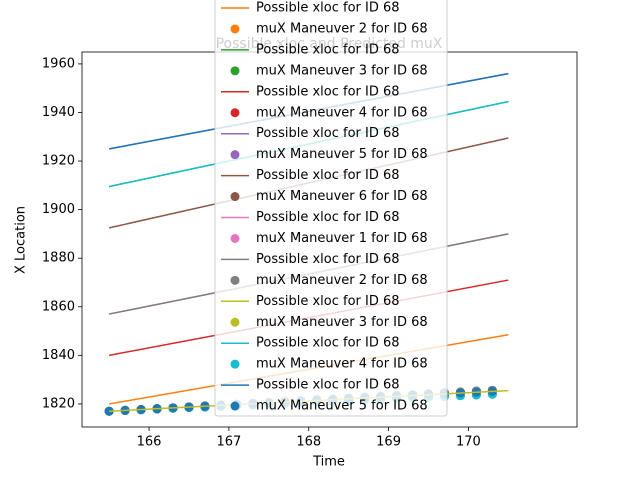 The height and width of the screenshot is (480, 640). I want to click on y-tick-label: 1900, so click(58, 209).